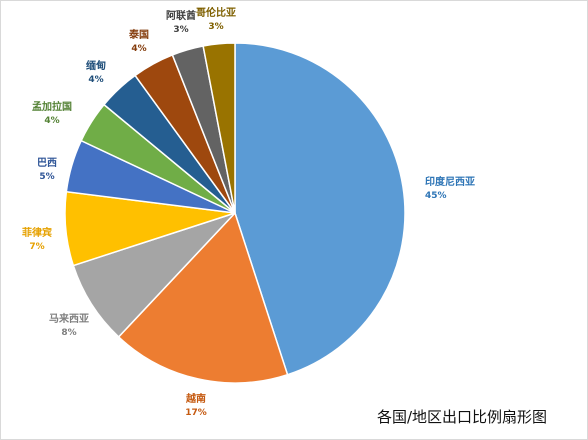 Image resolution: width=588 pixels, height=440 pixels. I want to click on slice-label-8: 泰国, so click(138, 34).